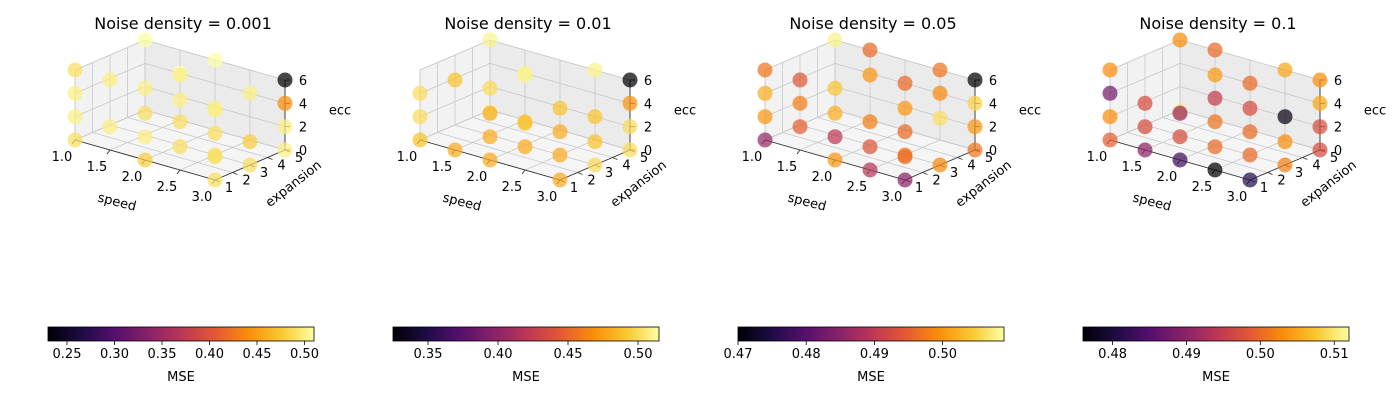 Image resolution: width=1400 pixels, height=400 pixels. Describe the element at coordinates (560, 60) in the screenshot. I see `grid-z-back` at that location.